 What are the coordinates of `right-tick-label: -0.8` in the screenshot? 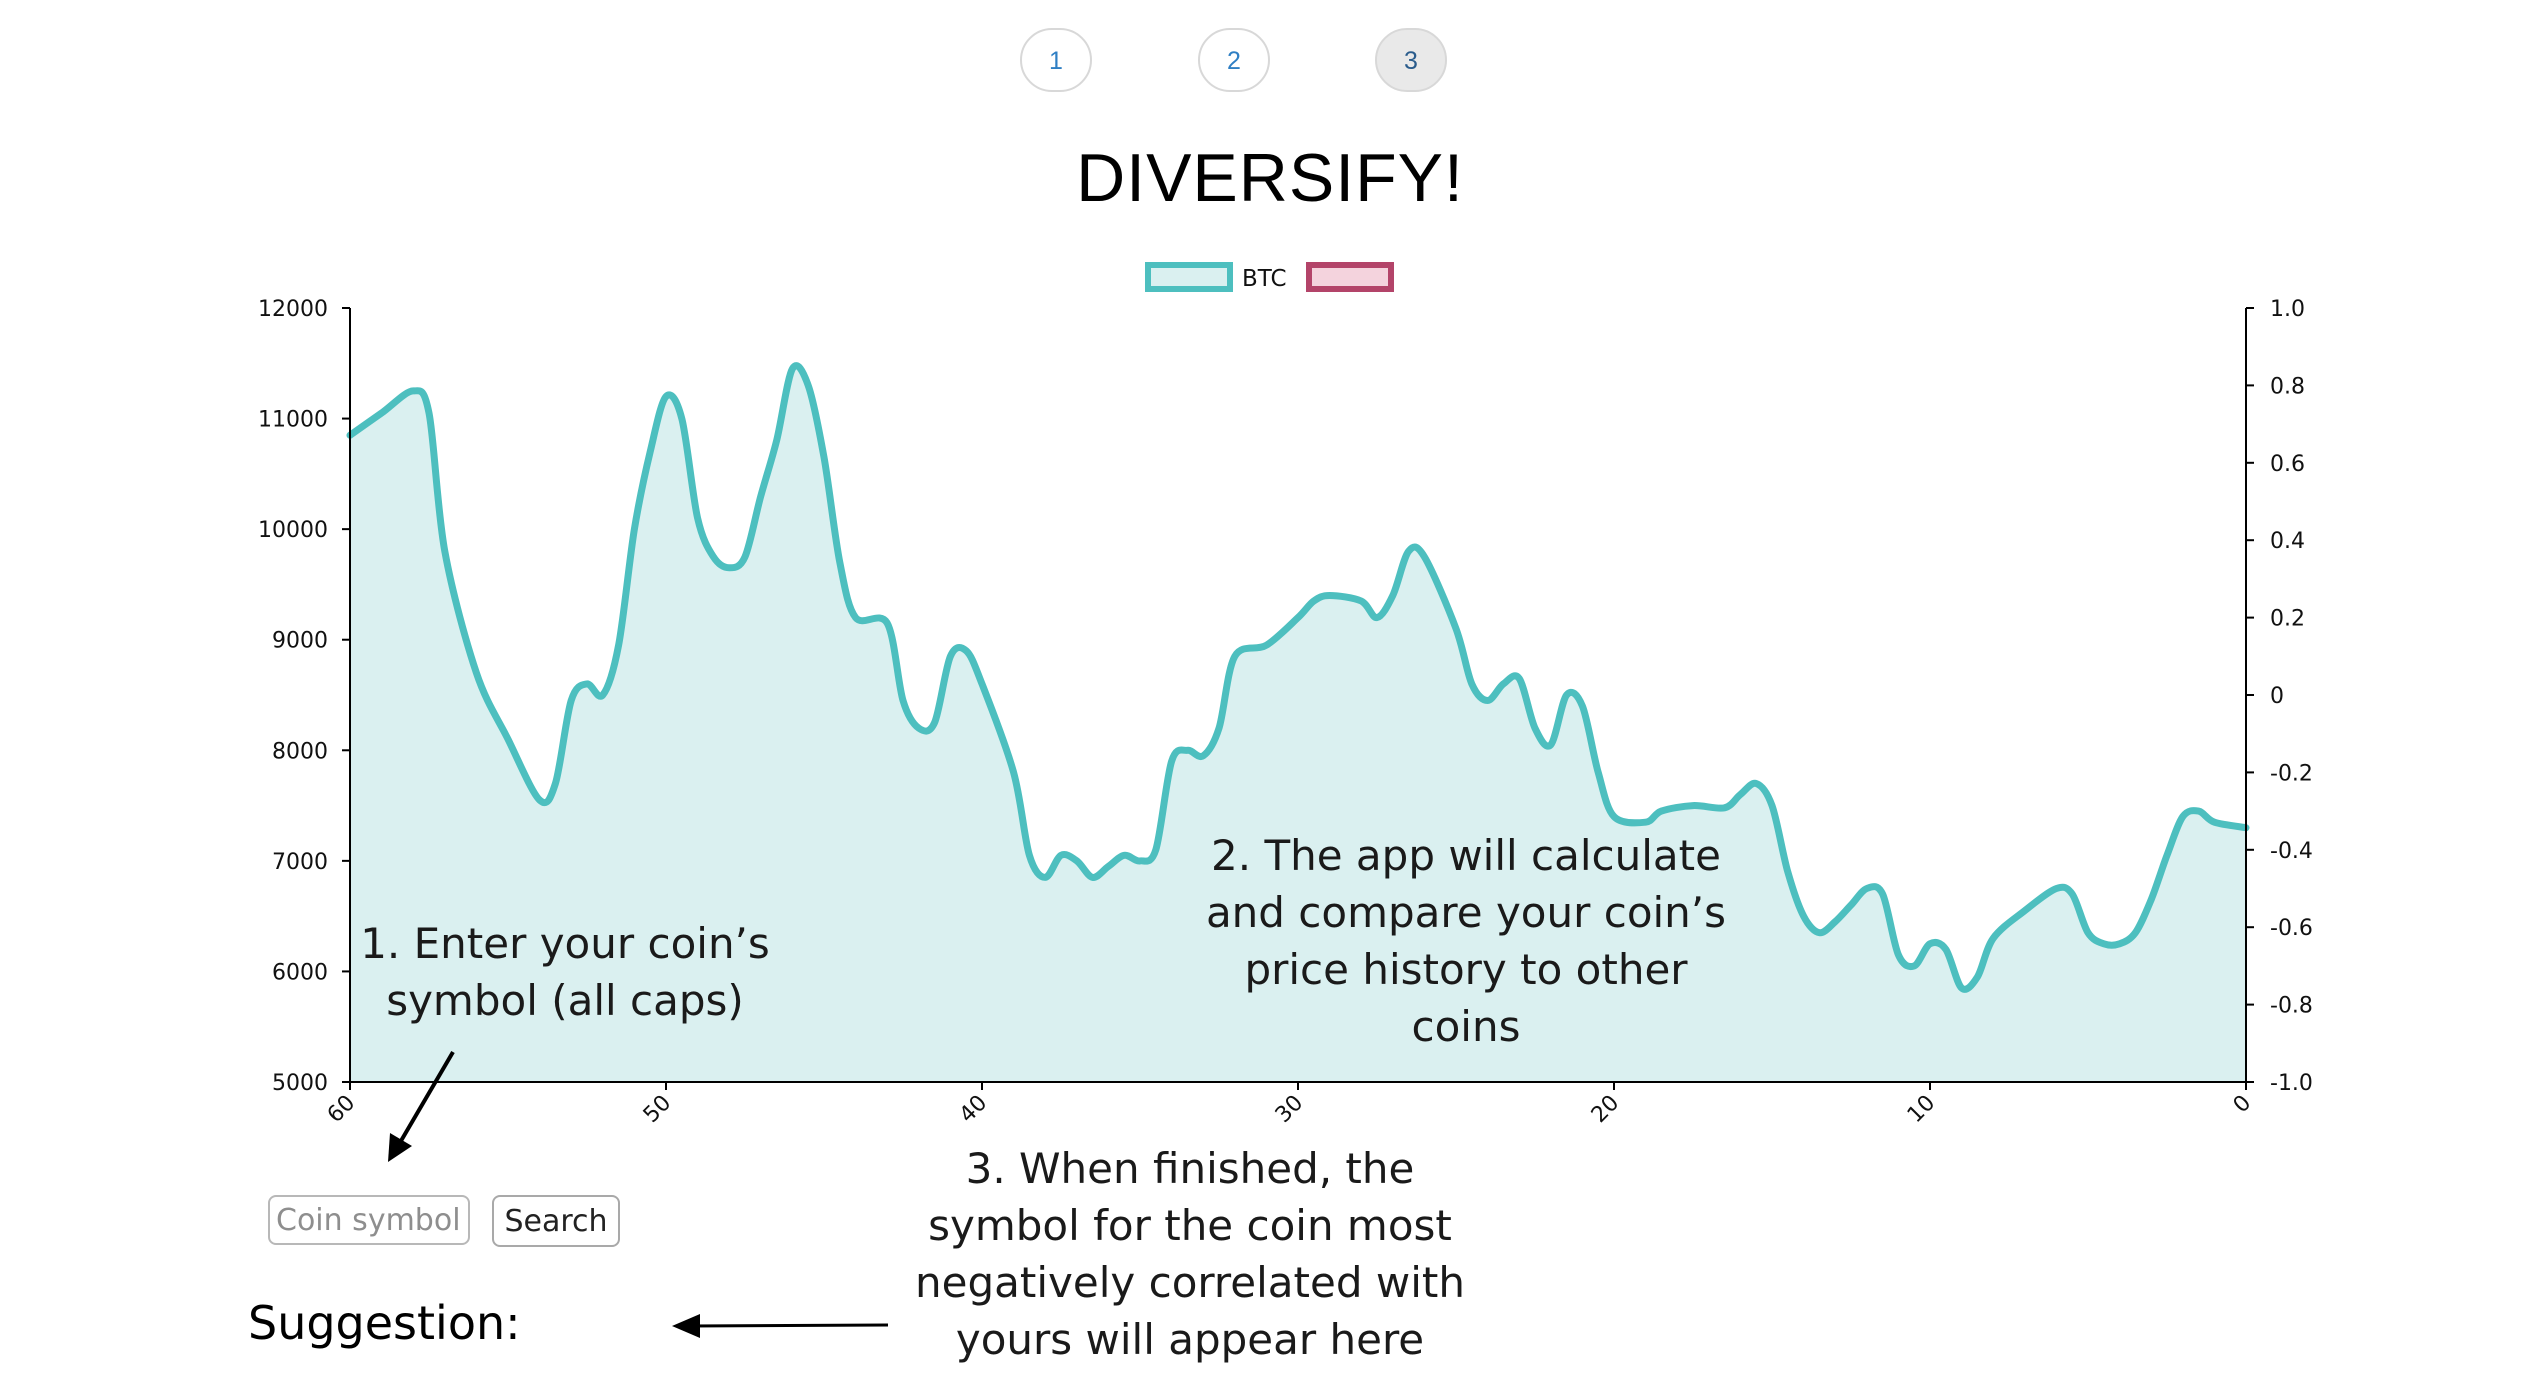 It's located at (2291, 1006).